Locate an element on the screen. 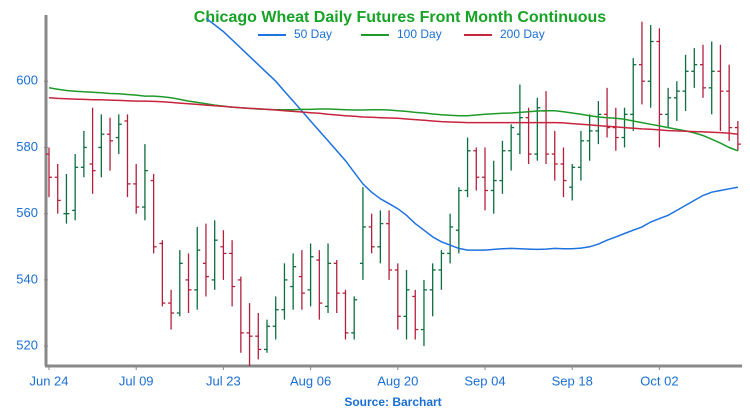 The height and width of the screenshot is (420, 750). x-tick-label: Aug 06 is located at coordinates (310, 380).